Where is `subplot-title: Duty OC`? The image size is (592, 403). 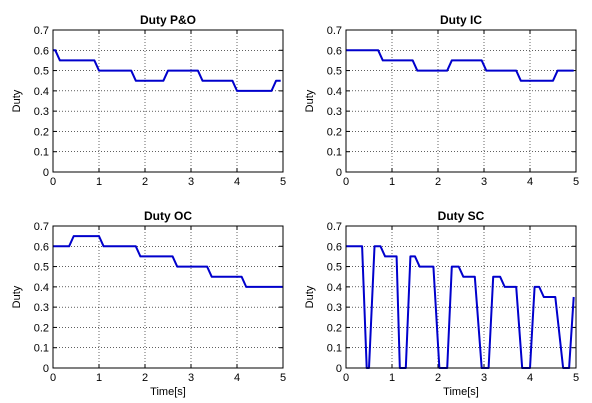
subplot-title: Duty OC is located at coordinates (168, 216).